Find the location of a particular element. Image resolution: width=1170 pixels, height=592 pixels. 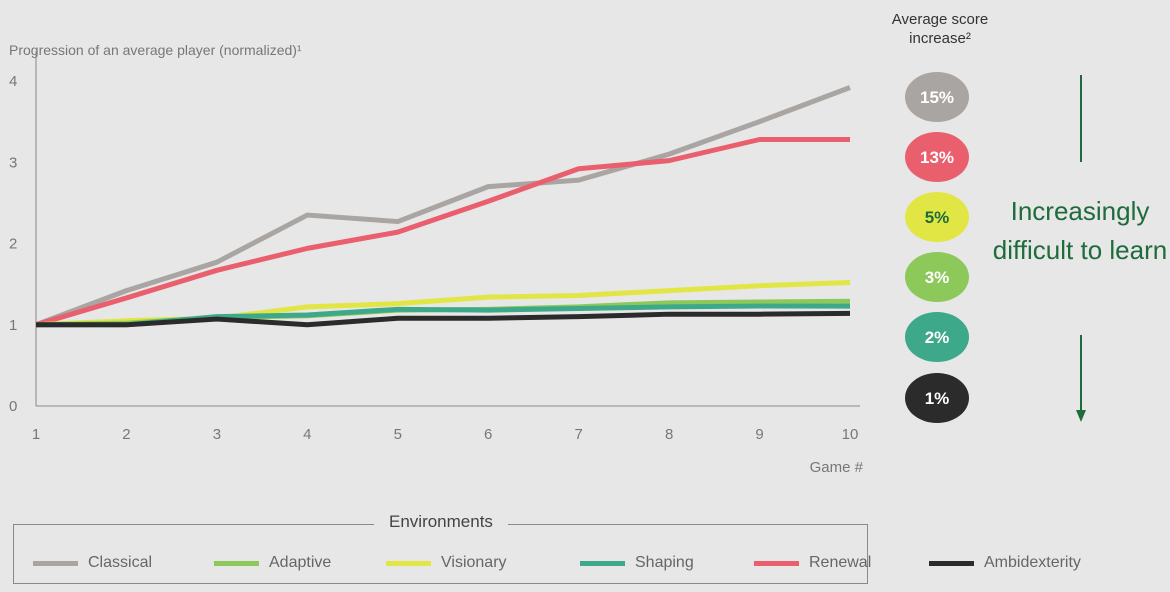

difficulty-arrow is located at coordinates (1081, 248).